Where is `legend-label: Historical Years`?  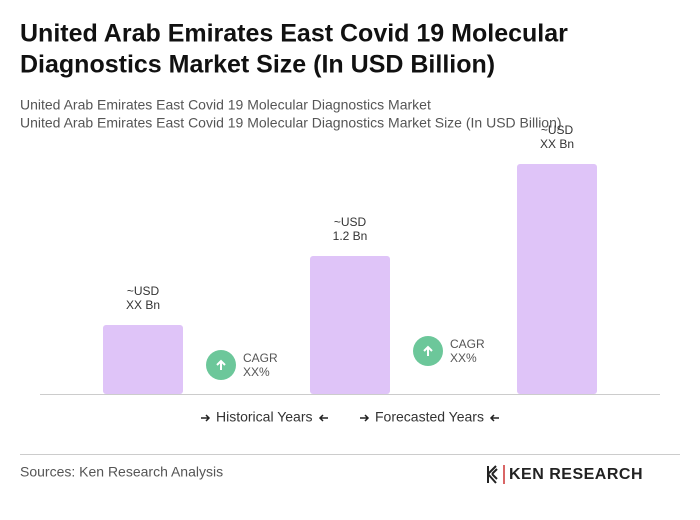 legend-label: Historical Years is located at coordinates (264, 417).